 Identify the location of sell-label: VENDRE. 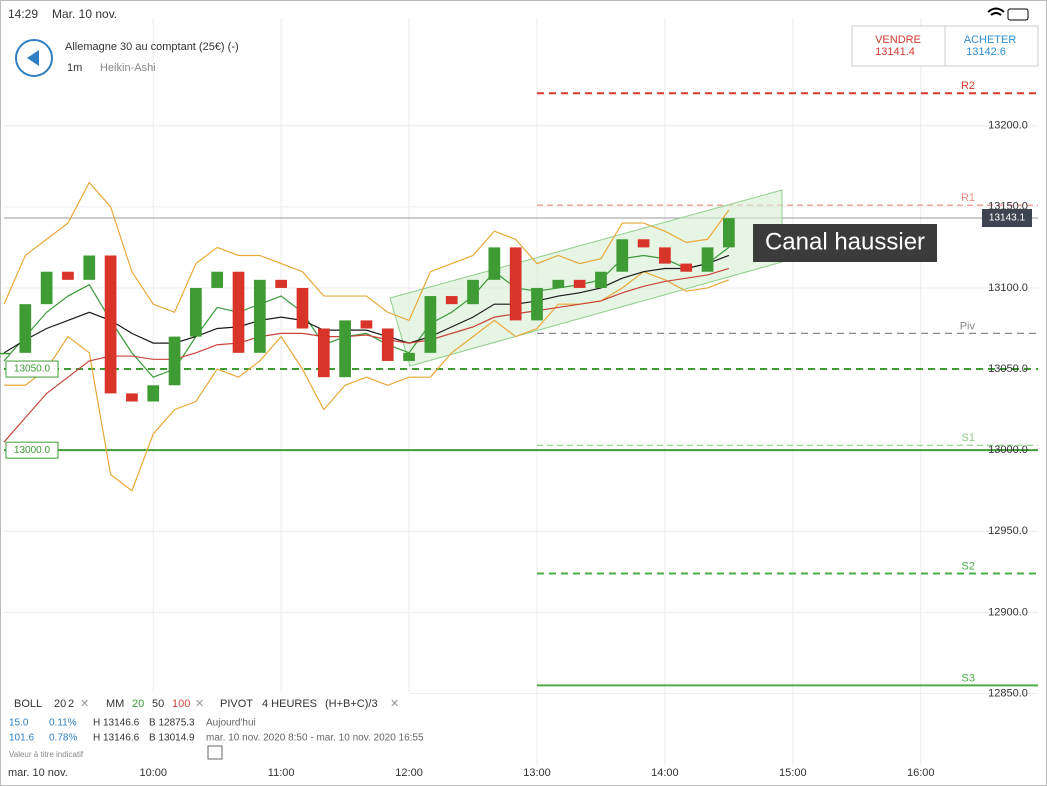
(898, 40).